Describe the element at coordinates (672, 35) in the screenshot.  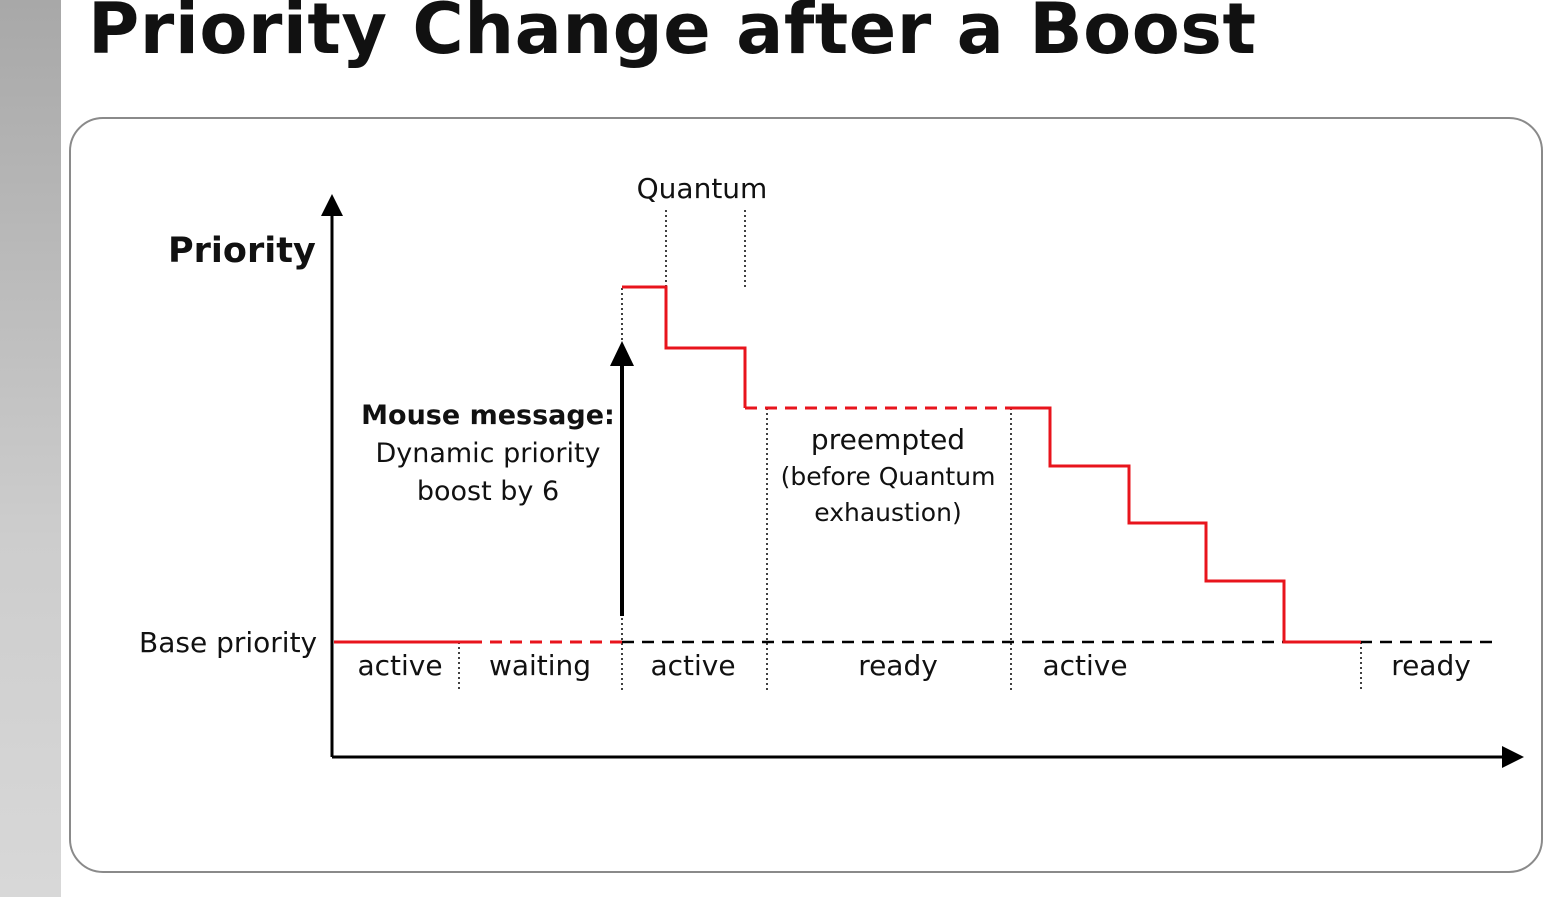
I see `slide-title: Priority Change after a Boost` at that location.